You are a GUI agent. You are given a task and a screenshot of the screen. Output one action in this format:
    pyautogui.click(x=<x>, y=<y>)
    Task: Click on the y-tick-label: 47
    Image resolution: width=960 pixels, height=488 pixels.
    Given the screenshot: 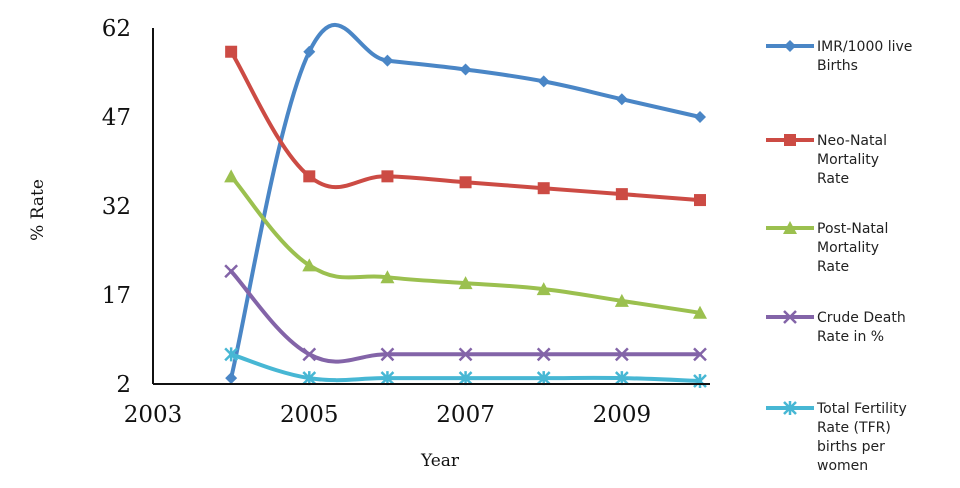 What is the action you would take?
    pyautogui.click(x=116, y=118)
    